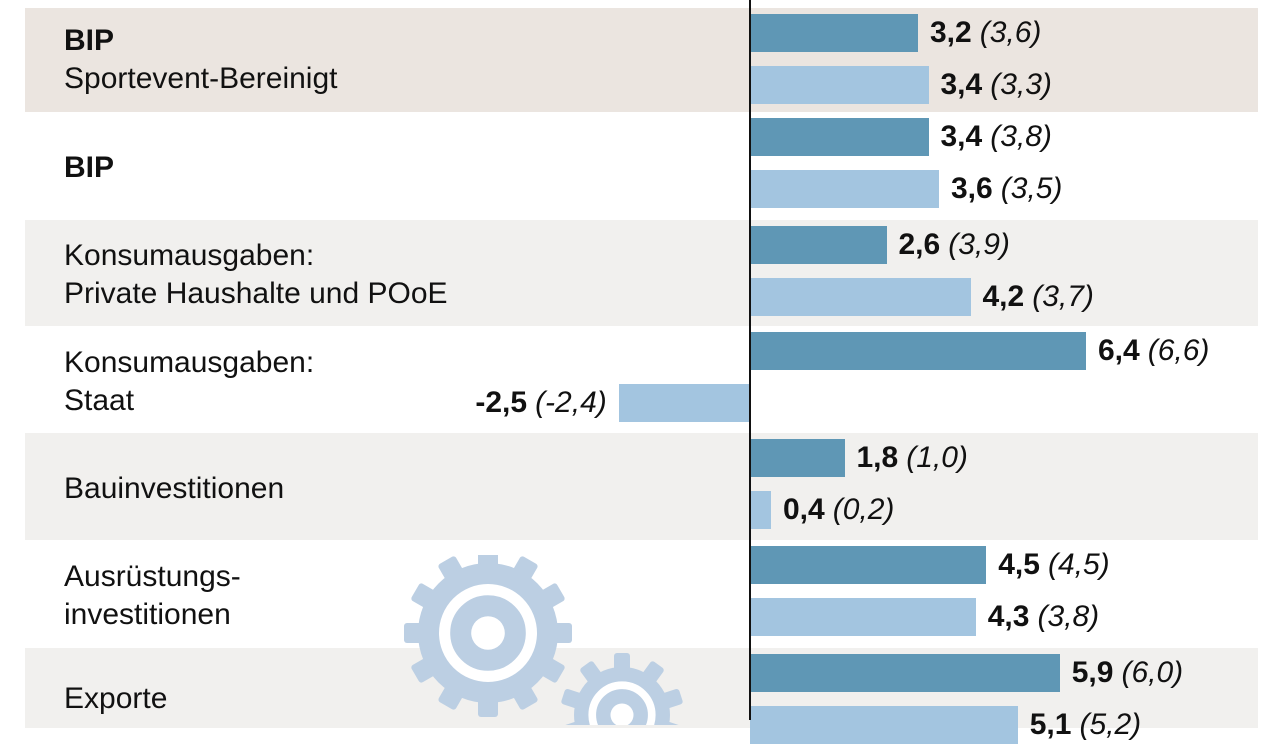 The image size is (1280, 744). What do you see at coordinates (201, 78) in the screenshot?
I see `category-sublabel: Sportevent-Bereinigt` at bounding box center [201, 78].